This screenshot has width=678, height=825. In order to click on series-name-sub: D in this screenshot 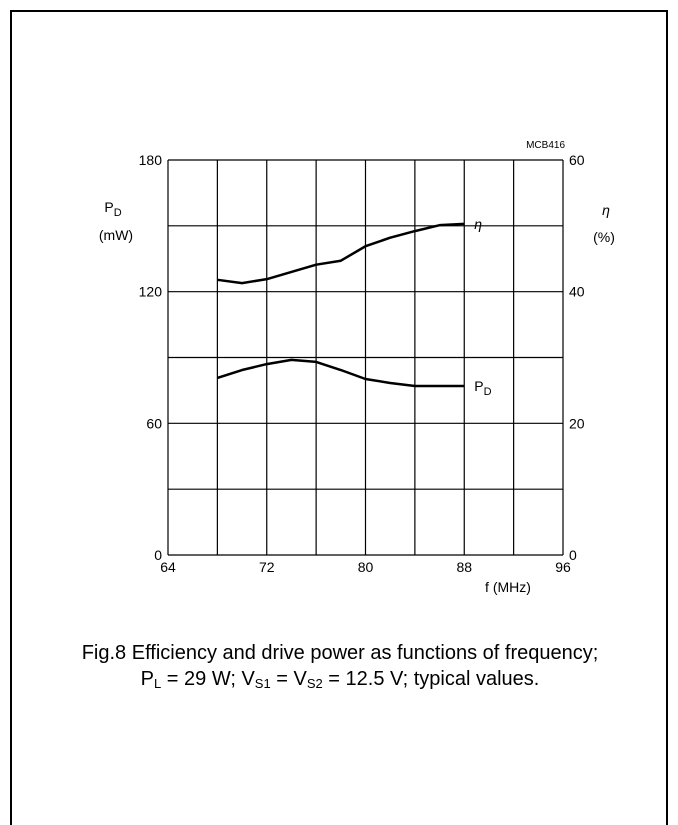, I will do `click(488, 392)`.